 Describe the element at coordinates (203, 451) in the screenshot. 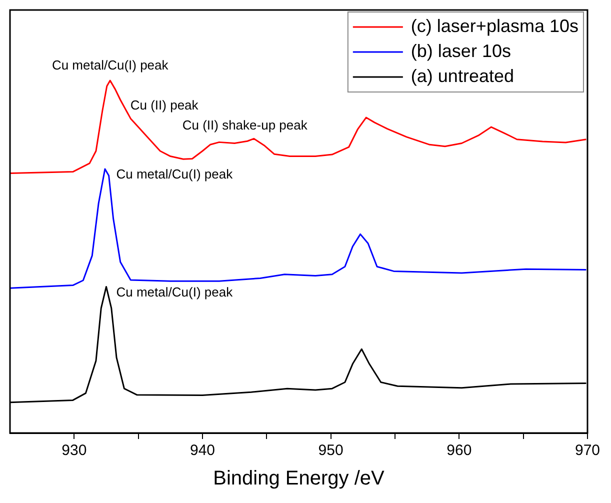

I see `x-tick-label: 940` at that location.